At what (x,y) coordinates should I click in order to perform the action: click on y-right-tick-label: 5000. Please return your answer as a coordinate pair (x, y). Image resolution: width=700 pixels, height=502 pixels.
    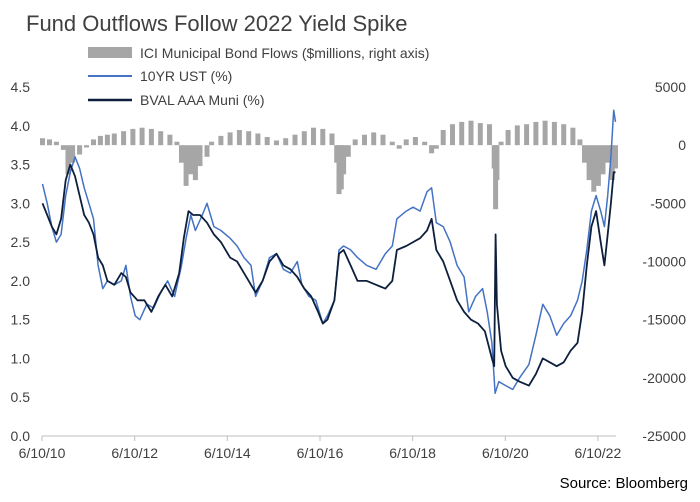
    Looking at the image, I should click on (670, 87).